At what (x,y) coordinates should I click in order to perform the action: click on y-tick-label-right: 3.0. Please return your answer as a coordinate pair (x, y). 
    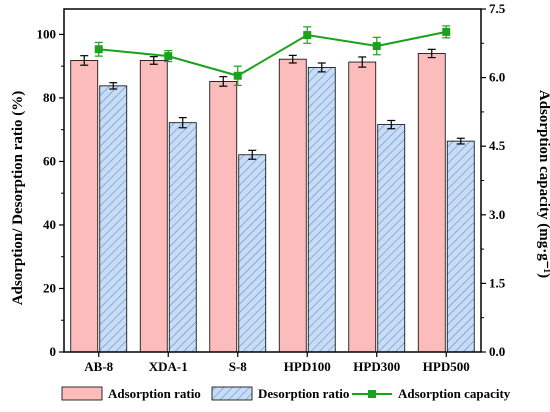
    Looking at the image, I should click on (497, 214).